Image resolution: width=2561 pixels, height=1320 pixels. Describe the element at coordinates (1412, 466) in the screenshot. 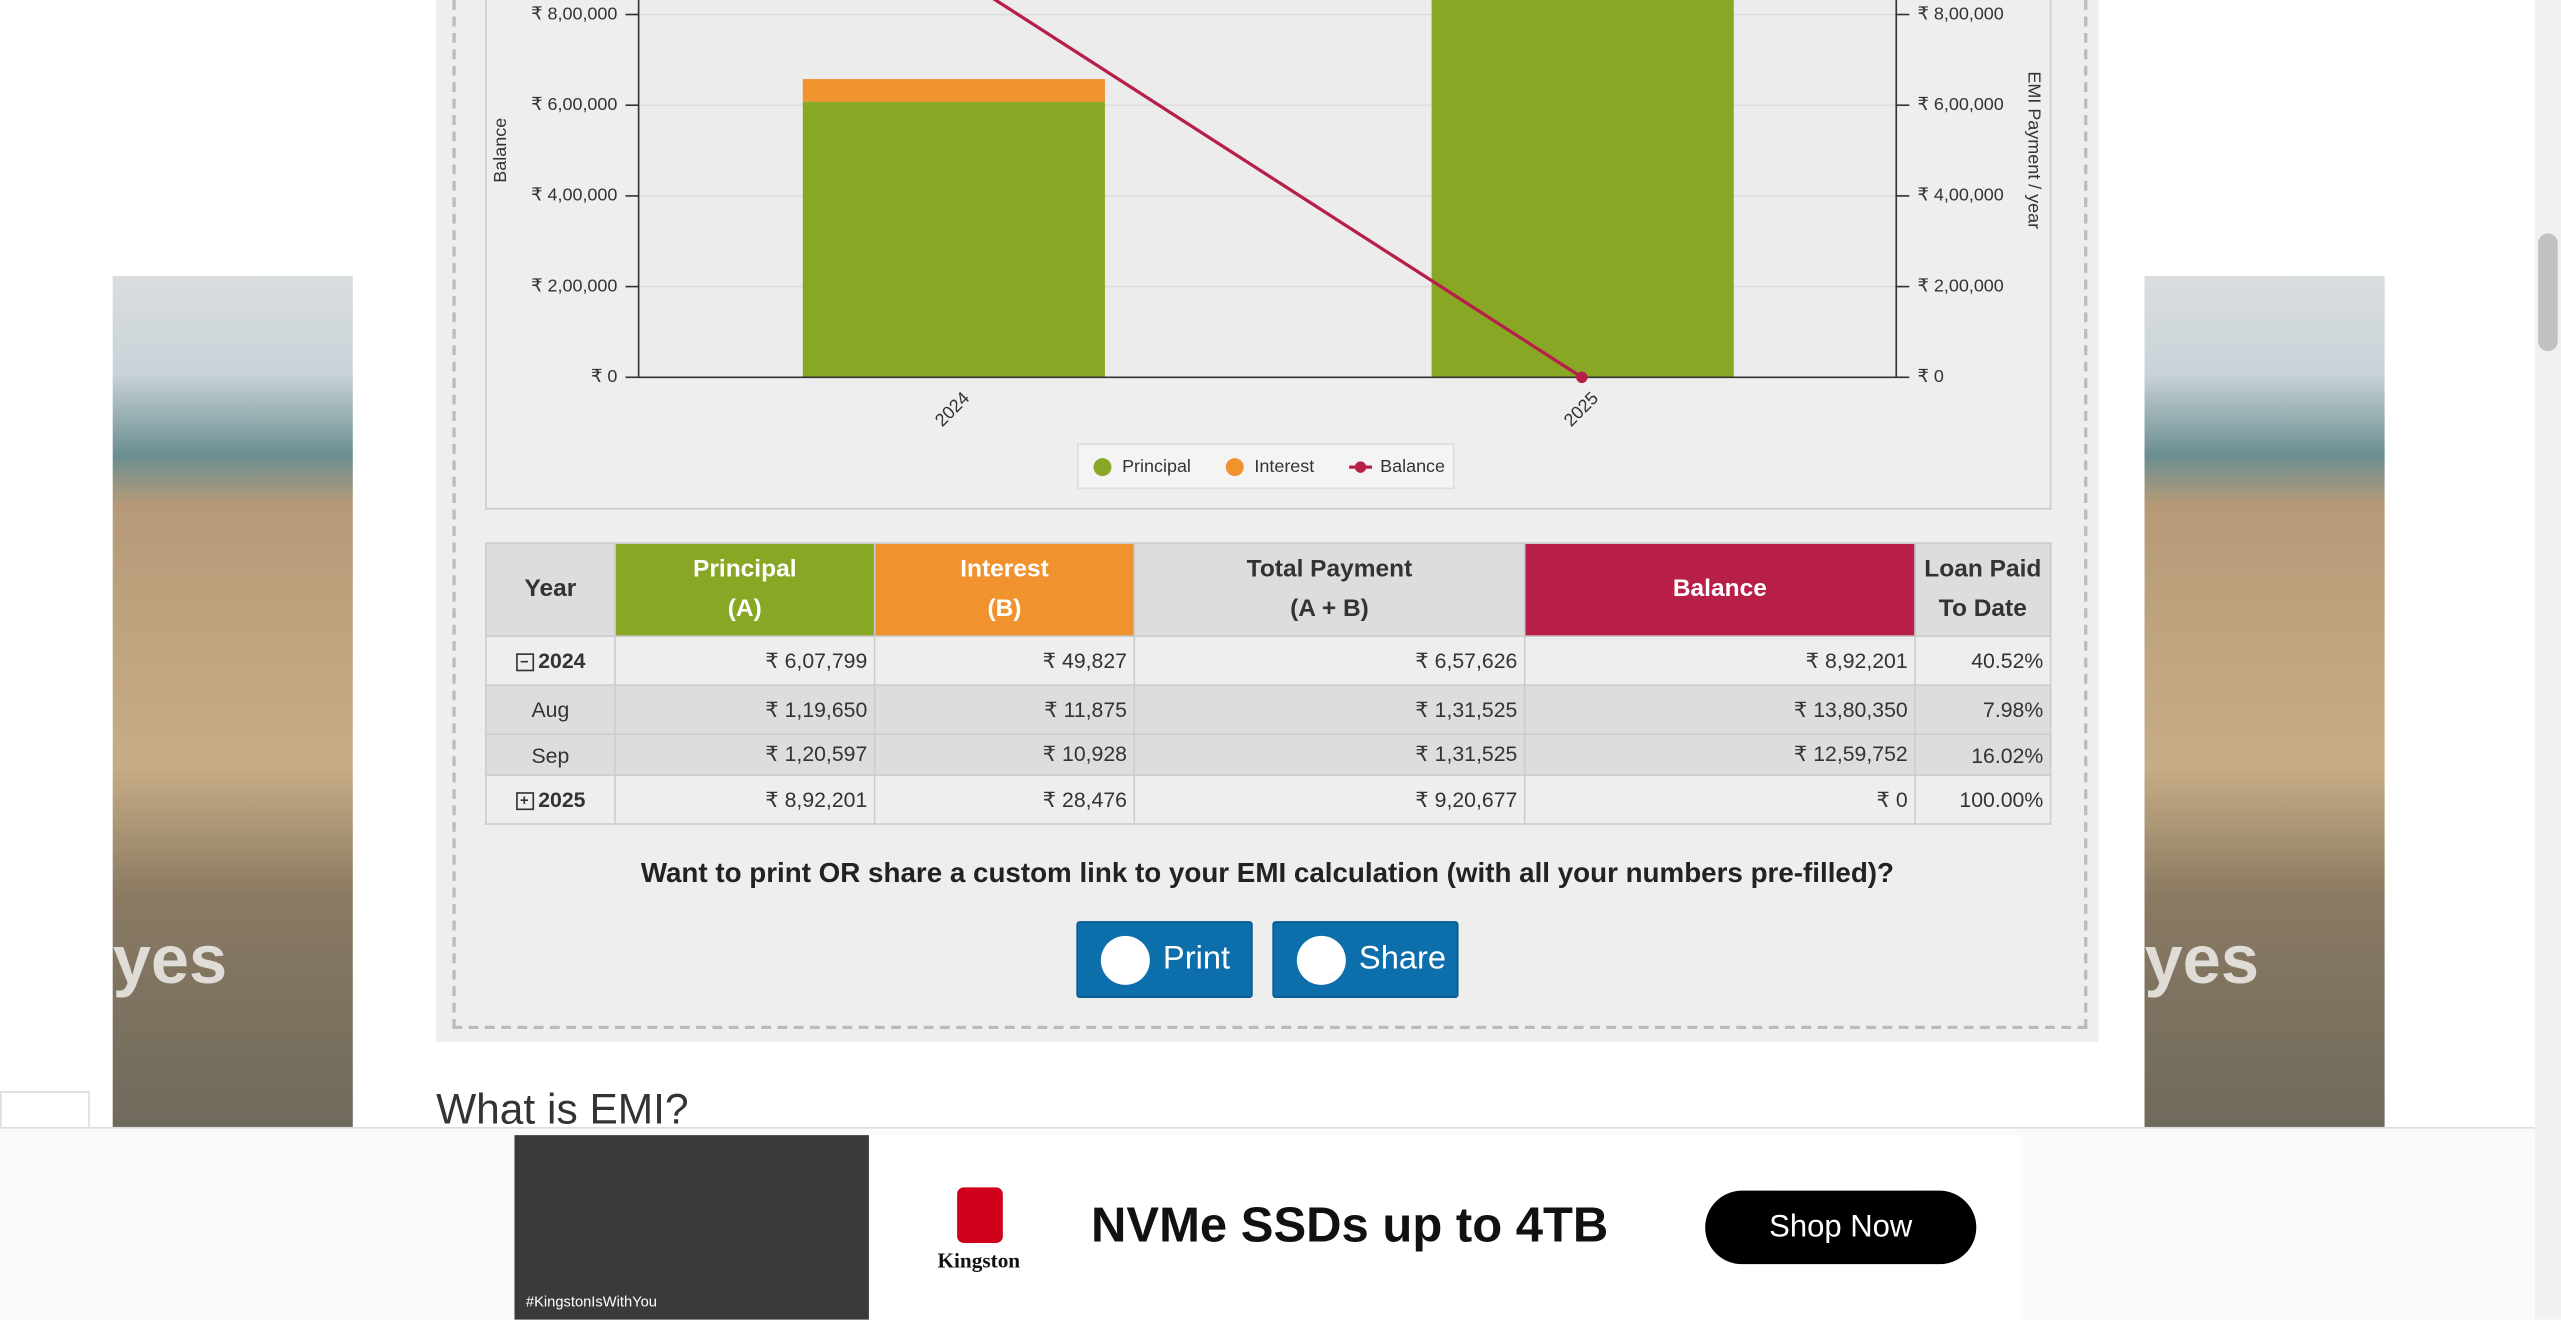

I see `legend-label: Balance` at that location.